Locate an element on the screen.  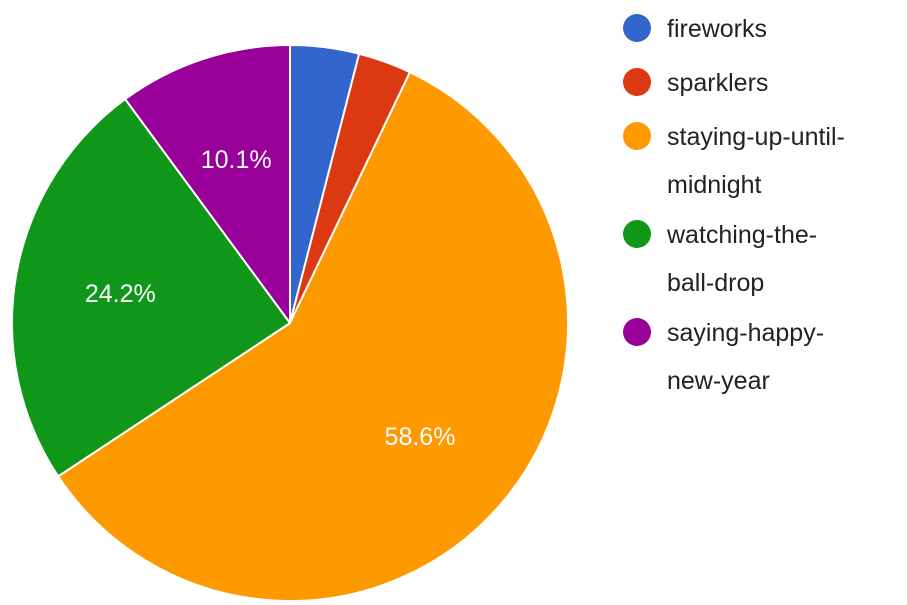
slice-label-watching-the-ball-drop: 24.2% is located at coordinates (120, 294).